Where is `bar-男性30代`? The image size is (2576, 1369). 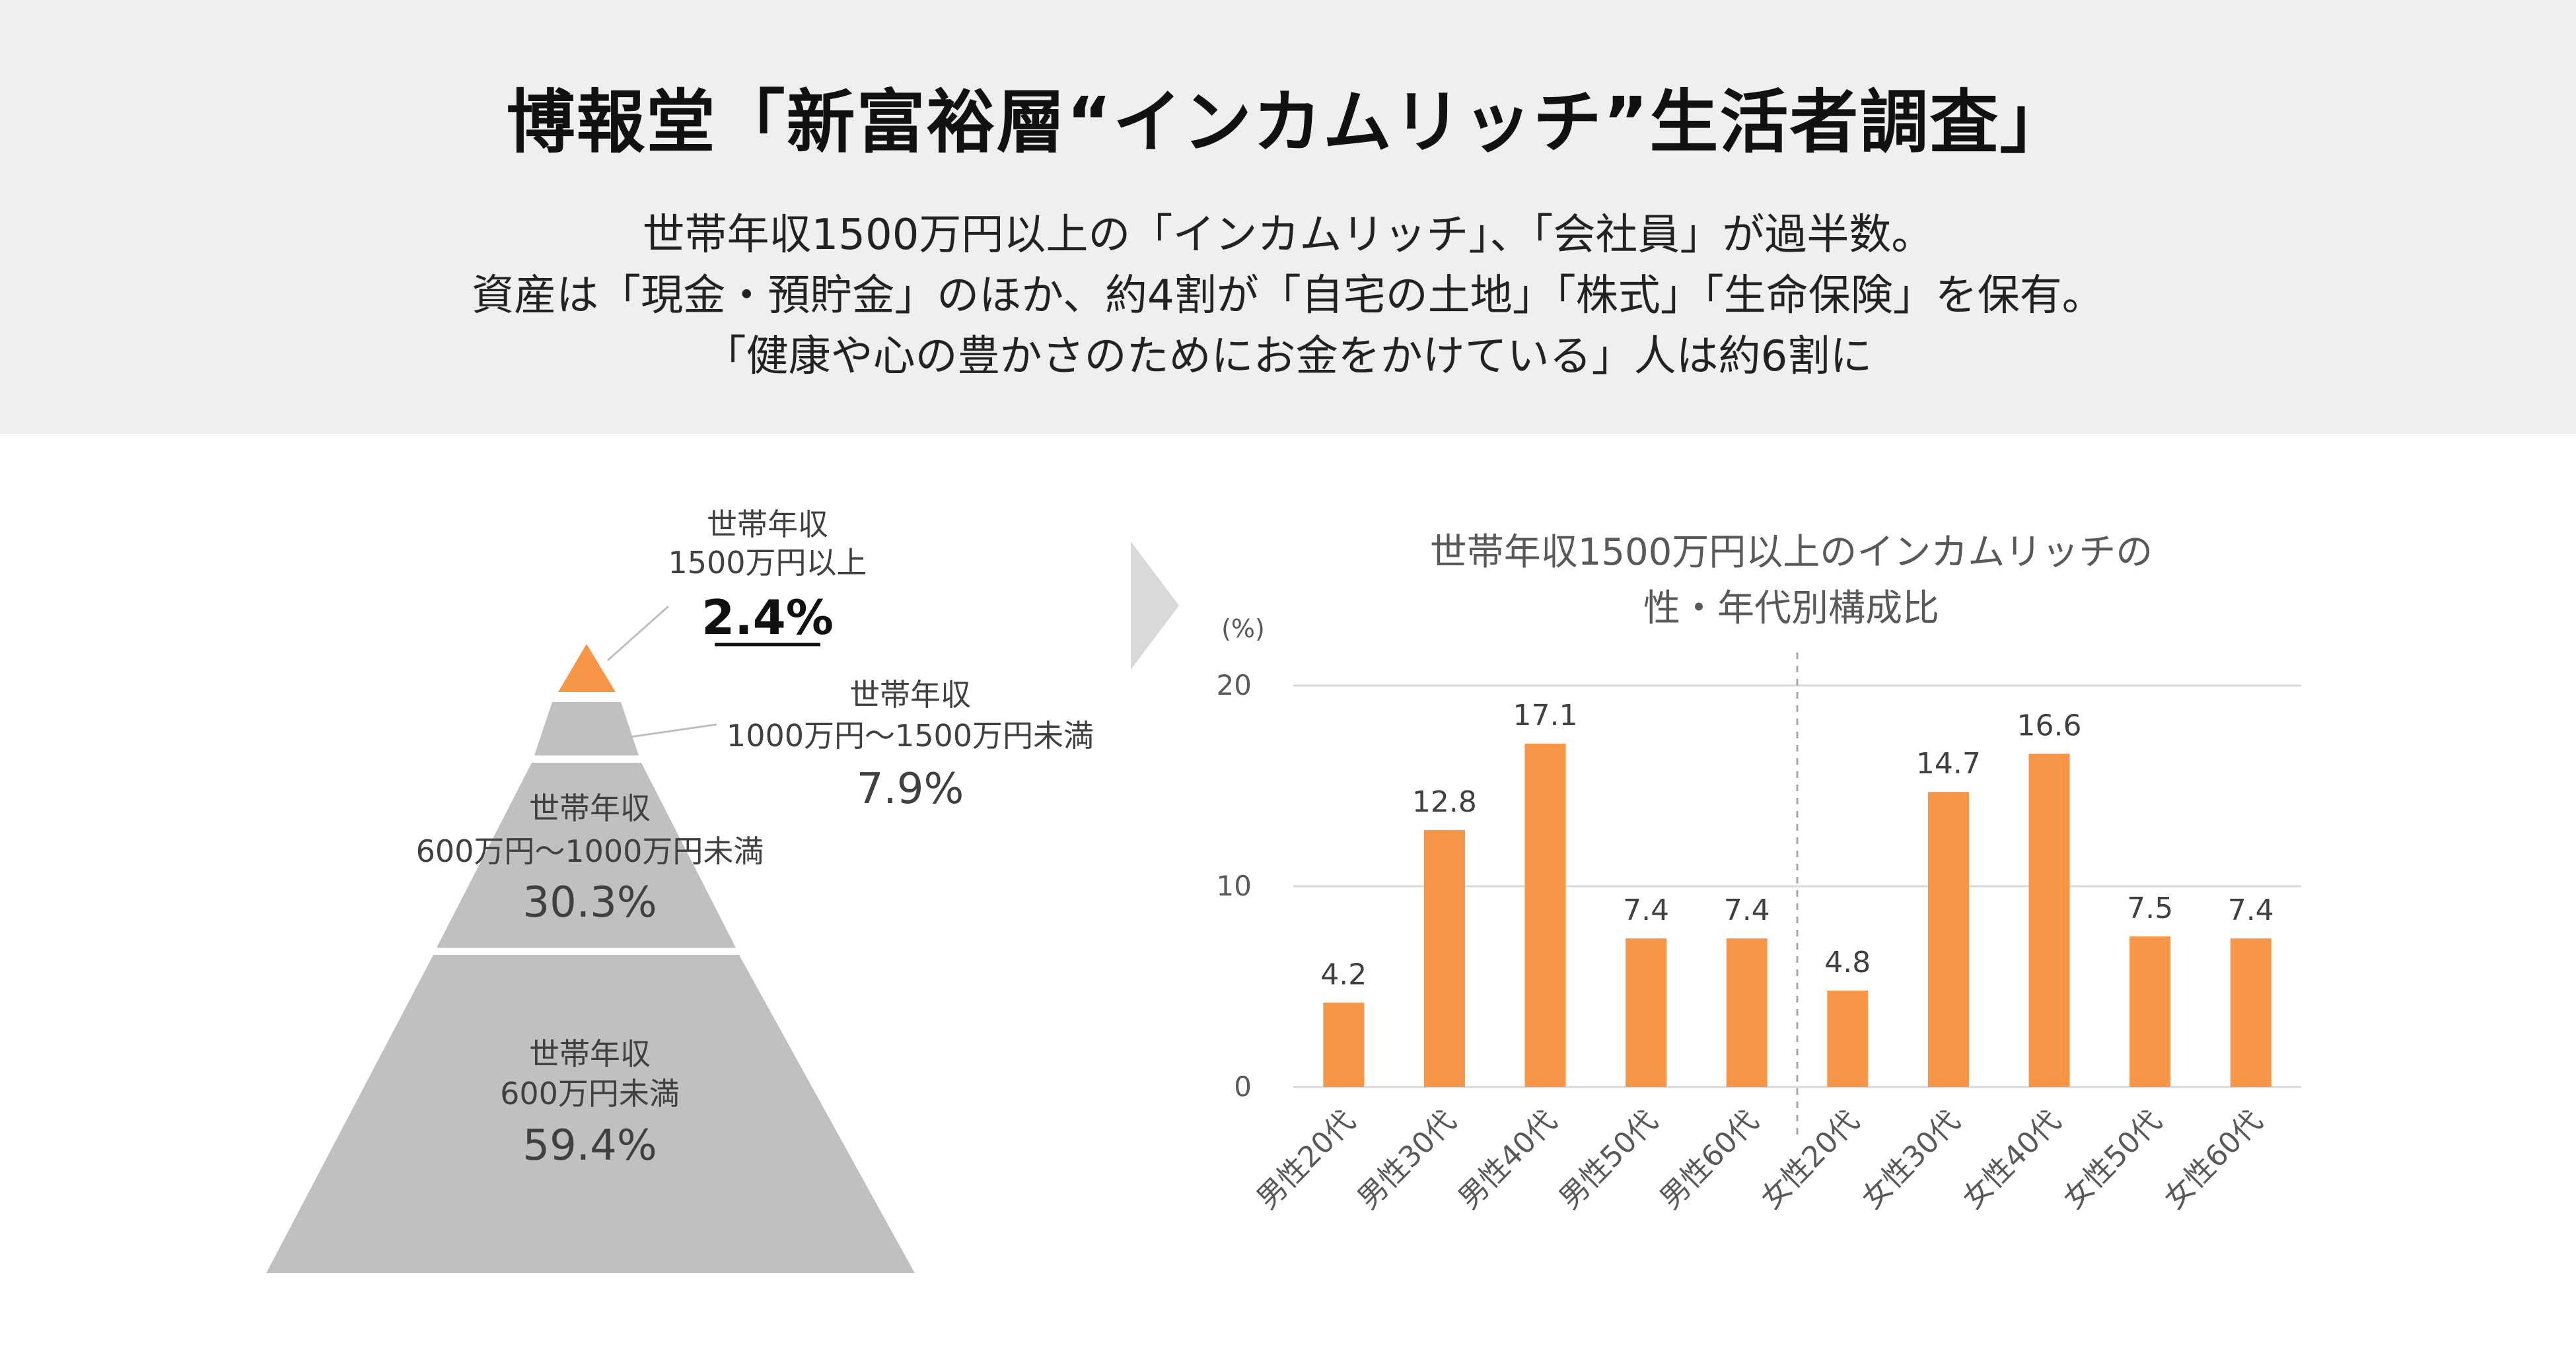
bar-男性30代 is located at coordinates (1444, 958).